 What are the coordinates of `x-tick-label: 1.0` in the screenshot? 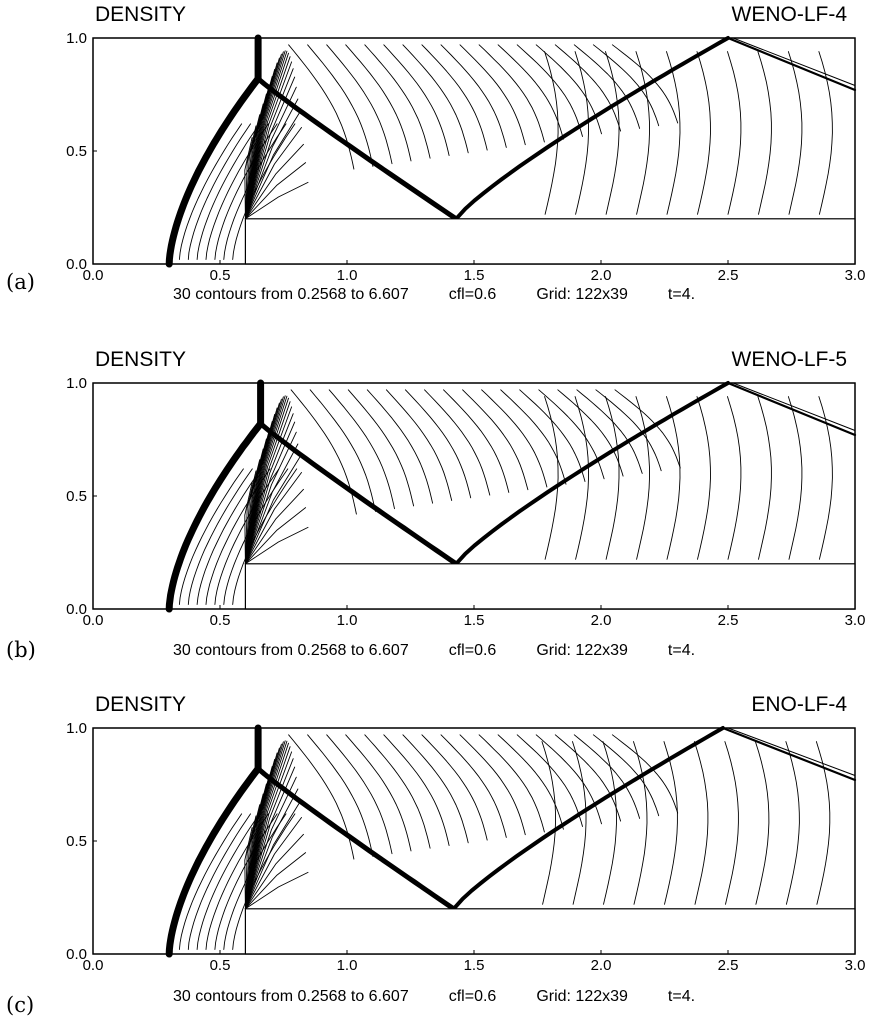 It's located at (347, 275).